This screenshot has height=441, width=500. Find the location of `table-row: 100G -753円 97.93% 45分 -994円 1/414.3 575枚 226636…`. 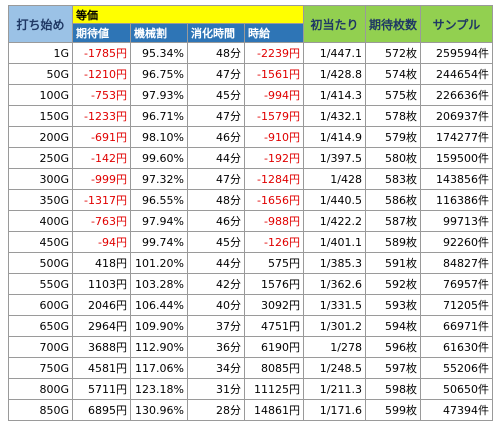

table-row: 100G -753円 97.93% 45分 -994円 1/414.3 575枚 226636… is located at coordinates (250, 95).